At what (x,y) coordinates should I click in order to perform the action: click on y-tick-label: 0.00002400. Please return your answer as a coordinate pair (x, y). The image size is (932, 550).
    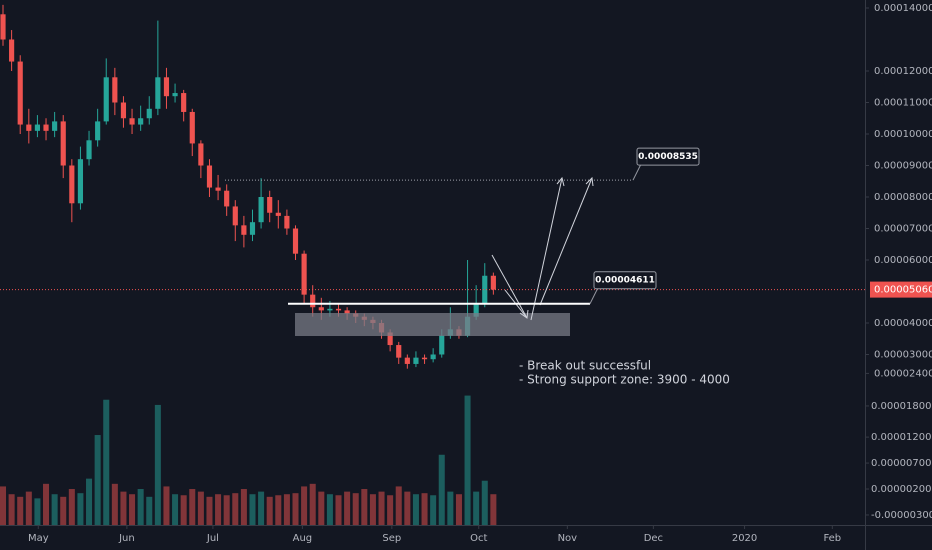
    Looking at the image, I should click on (903, 373).